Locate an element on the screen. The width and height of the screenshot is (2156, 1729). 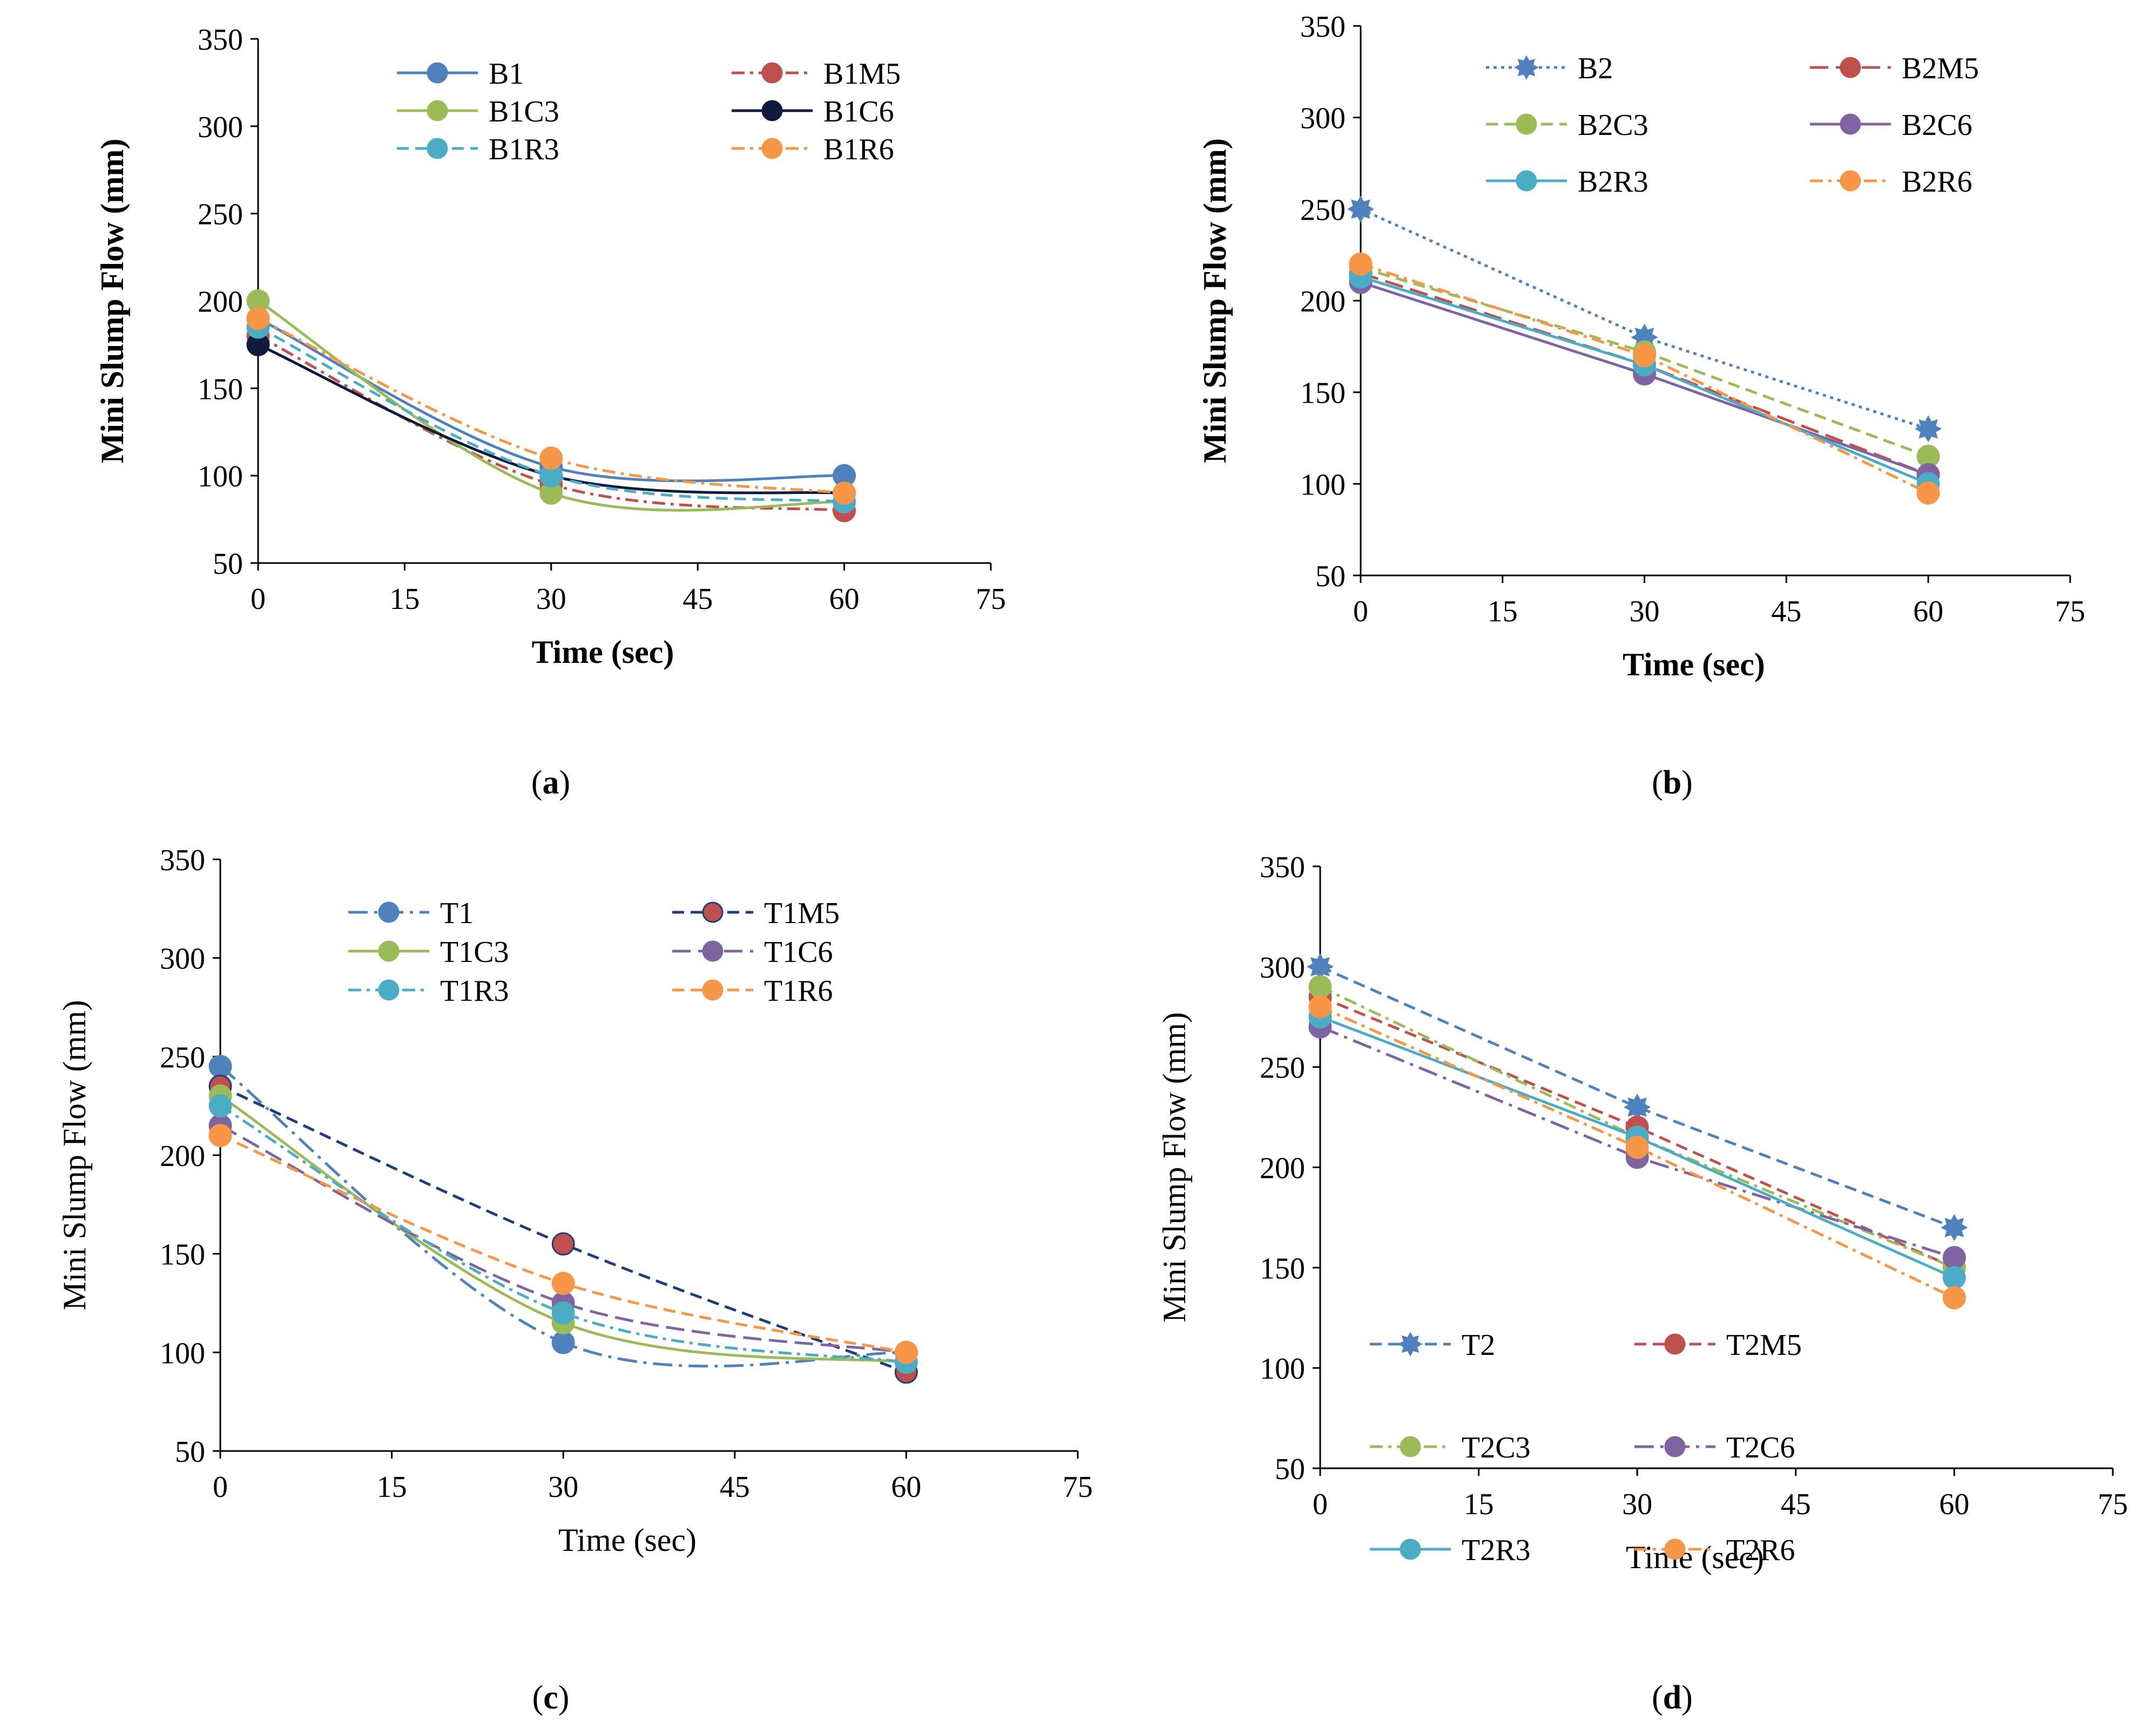
caption-d: (d) is located at coordinates (1672, 1697).